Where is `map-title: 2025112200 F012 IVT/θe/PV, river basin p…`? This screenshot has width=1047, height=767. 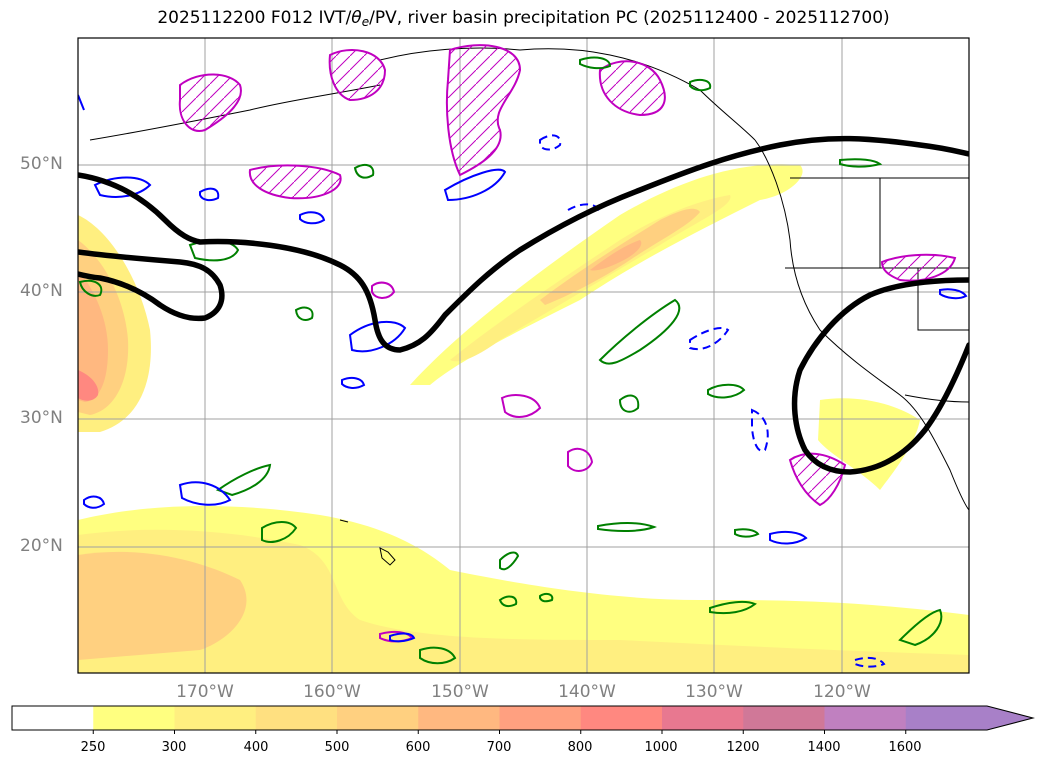
map-title: 2025112200 F012 IVT/θe/PV, river basin p… is located at coordinates (523, 18).